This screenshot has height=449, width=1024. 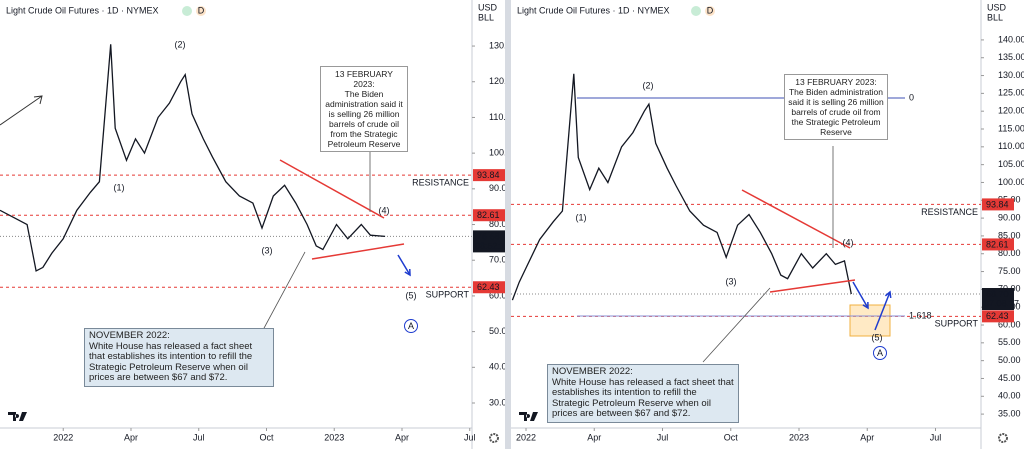 What do you see at coordinates (920, 315) in the screenshot?
I see `fib-label: 1.618` at bounding box center [920, 315].